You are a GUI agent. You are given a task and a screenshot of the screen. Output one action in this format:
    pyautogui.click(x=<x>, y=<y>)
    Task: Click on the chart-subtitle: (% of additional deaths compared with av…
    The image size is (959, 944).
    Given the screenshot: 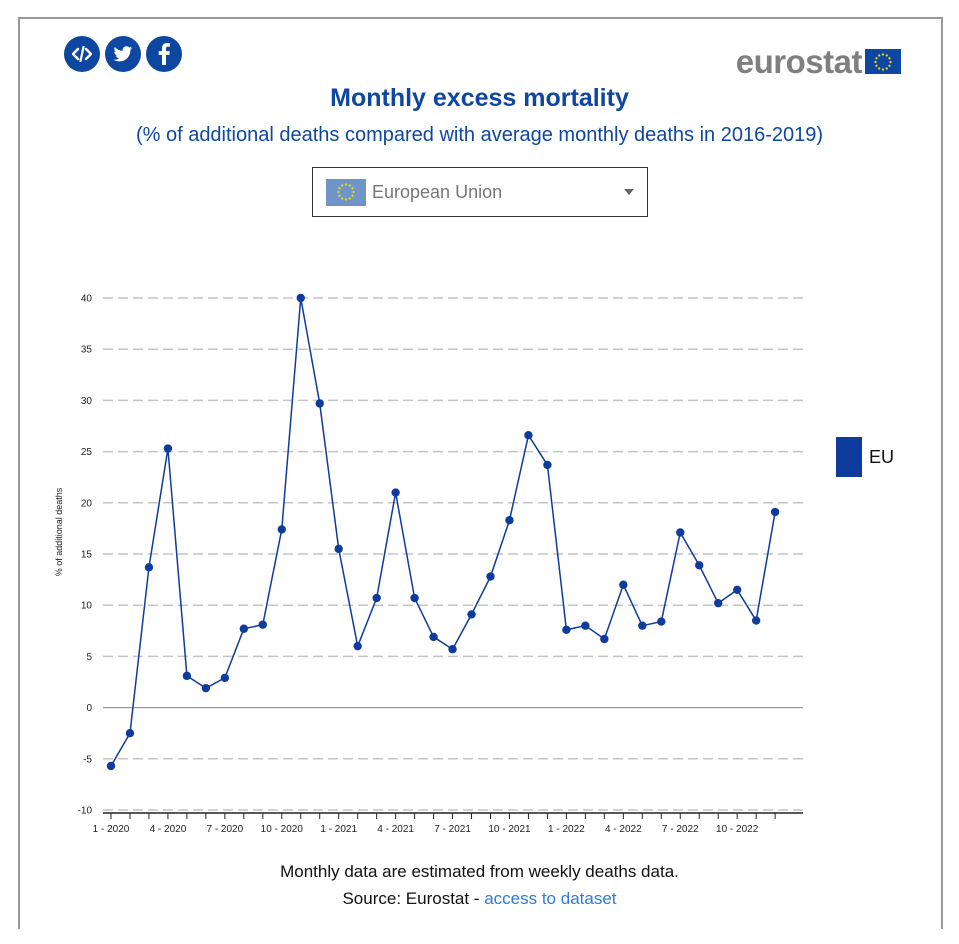 What is the action you would take?
    pyautogui.click(x=479, y=135)
    